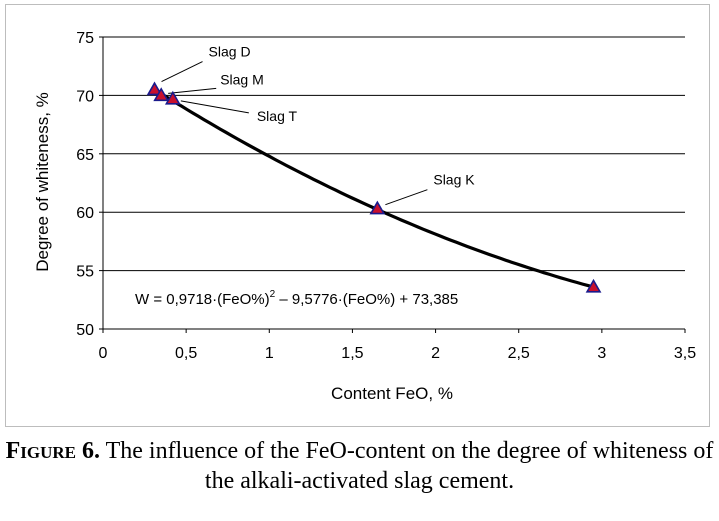 Image resolution: width=719 pixels, height=521 pixels. What do you see at coordinates (519, 353) in the screenshot?
I see `x-tick-label: 2,5` at bounding box center [519, 353].